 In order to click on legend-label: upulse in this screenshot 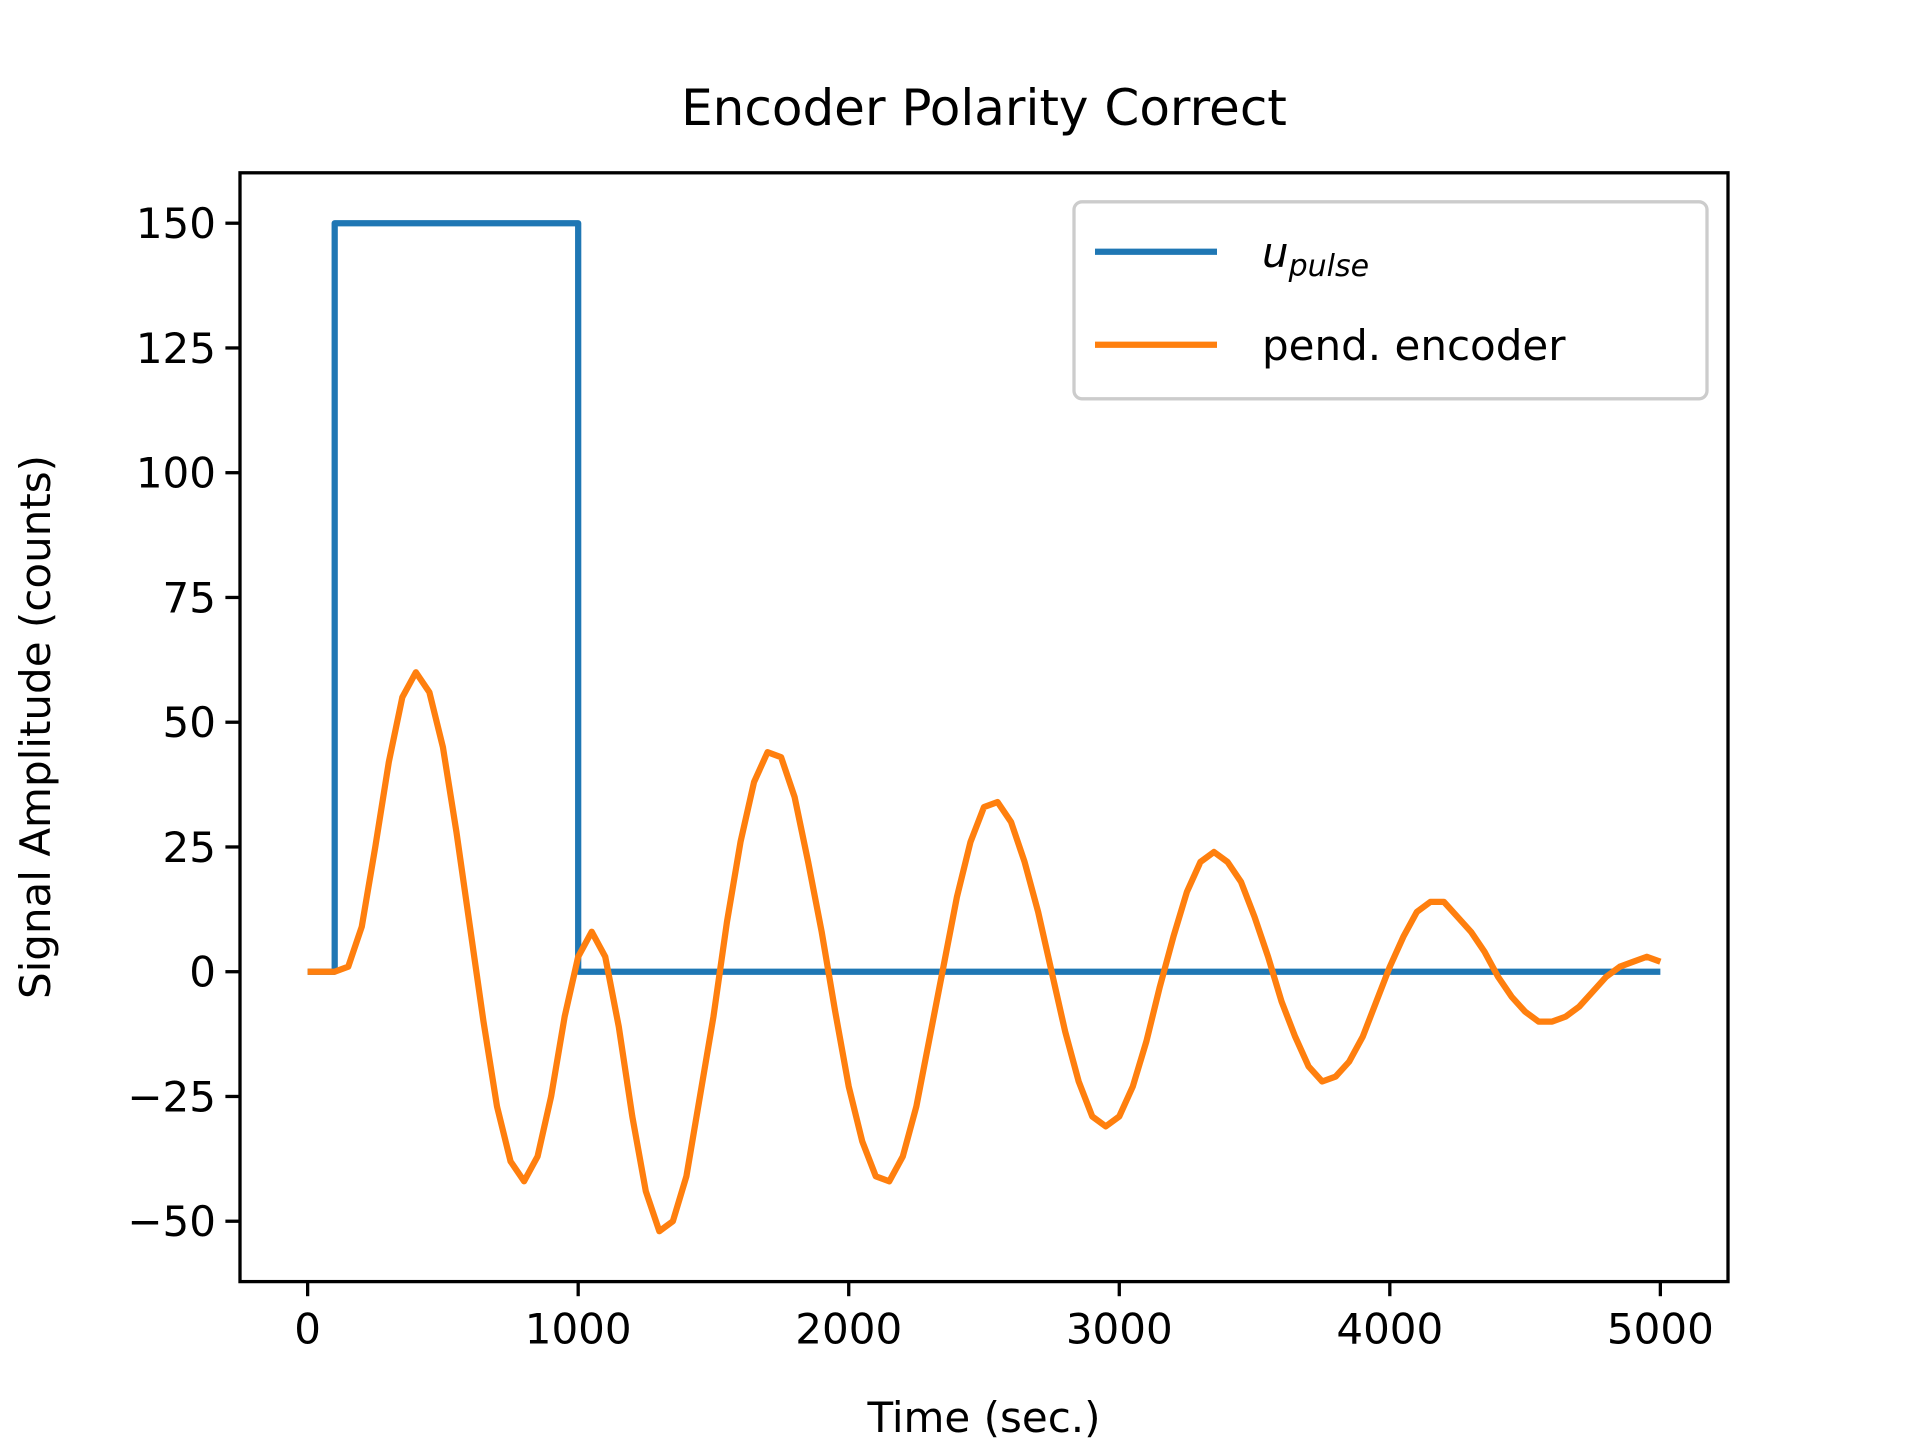, I will do `click(1315, 256)`.